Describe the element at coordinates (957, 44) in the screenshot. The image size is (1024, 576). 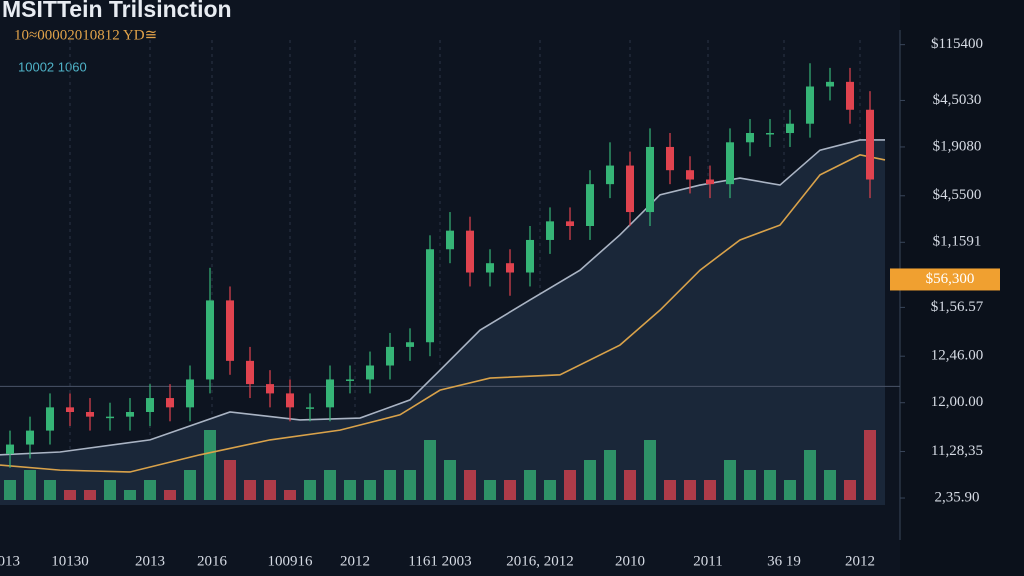
I see `y-tick-label: $115400` at that location.